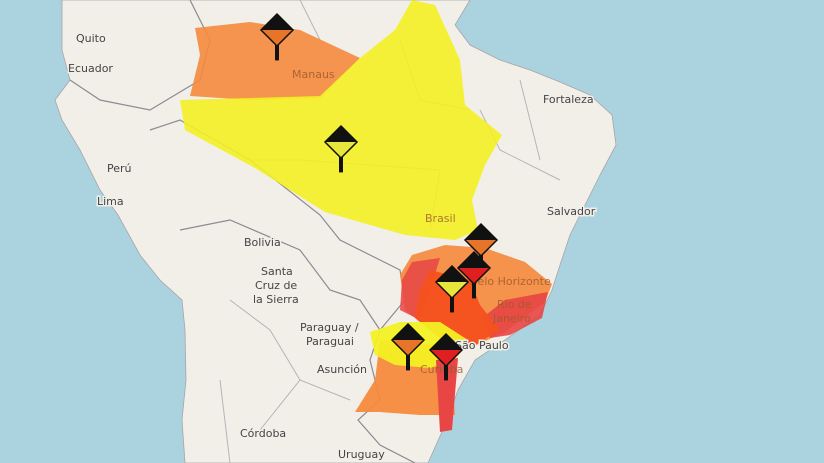 This screenshot has width=824, height=463. What do you see at coordinates (514, 304) in the screenshot?
I see `label-rio-de-janeiro: Rio de` at bounding box center [514, 304].